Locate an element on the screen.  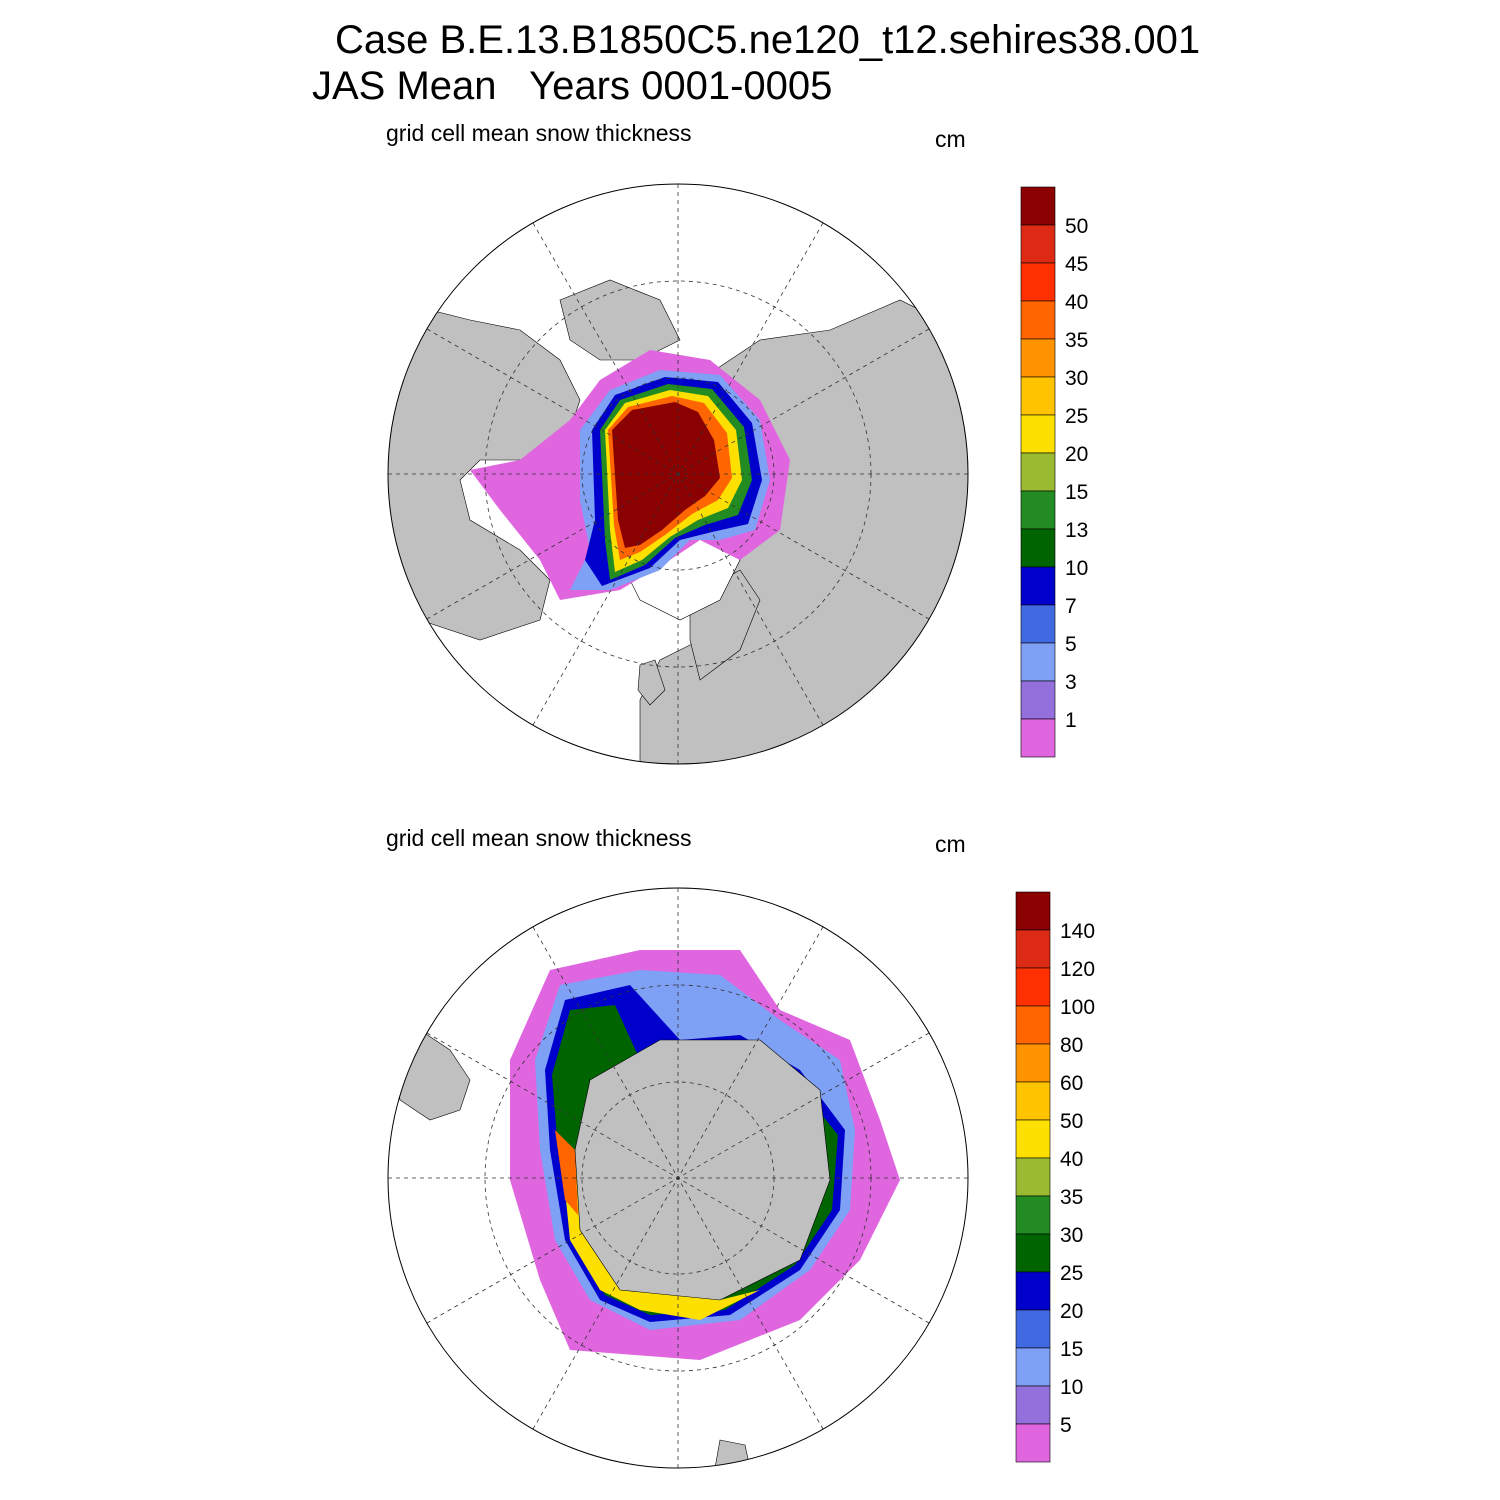
arctic-colorbar-tick-label: 7 is located at coordinates (1071, 606).